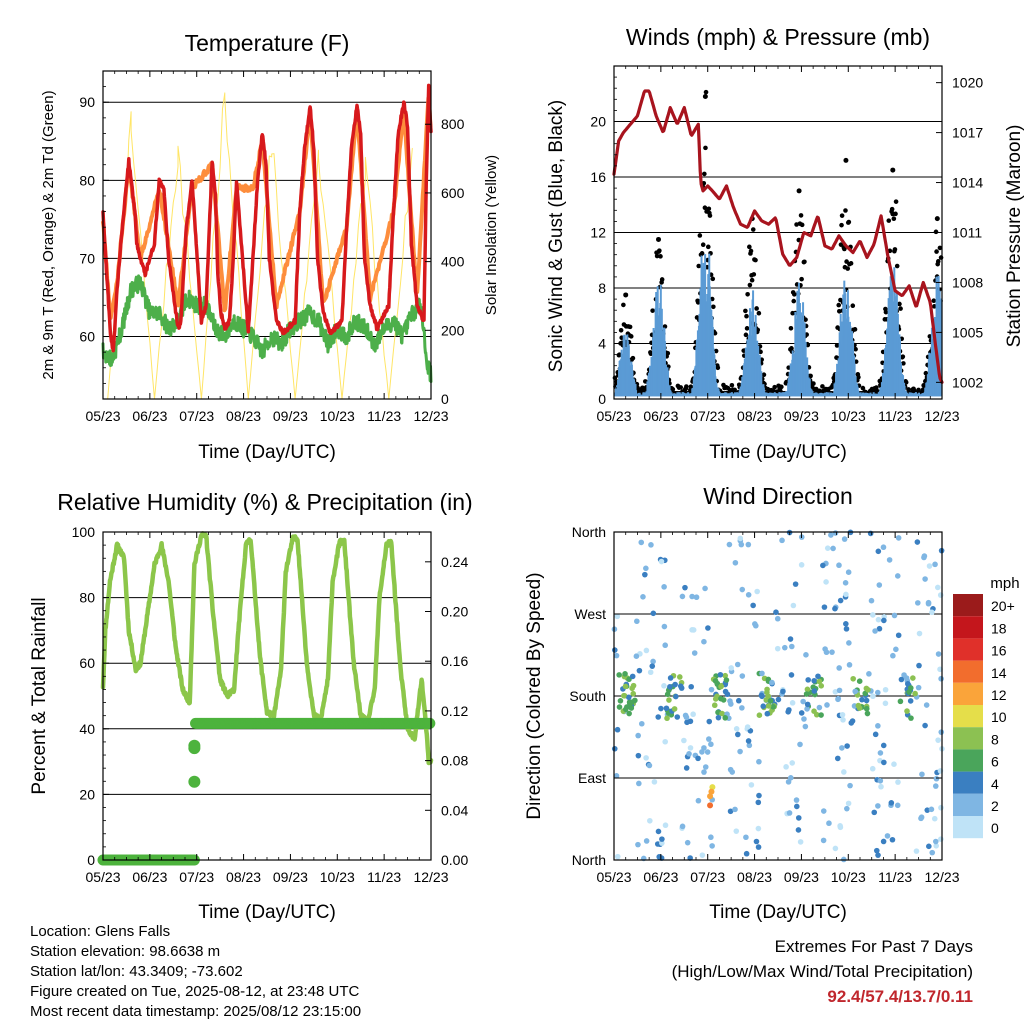  What do you see at coordinates (822, 971) in the screenshot?
I see `extremes-subheading: (High/Low/Max Wind/Total Precipitation)` at bounding box center [822, 971].